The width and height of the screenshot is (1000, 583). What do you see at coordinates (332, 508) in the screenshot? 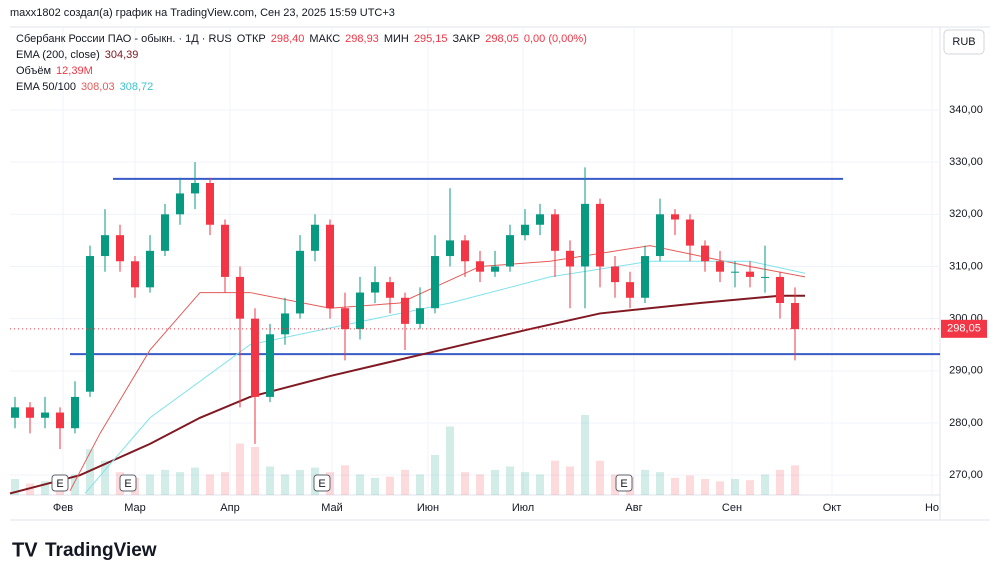
I see `x-tick-label: Май` at bounding box center [332, 508].